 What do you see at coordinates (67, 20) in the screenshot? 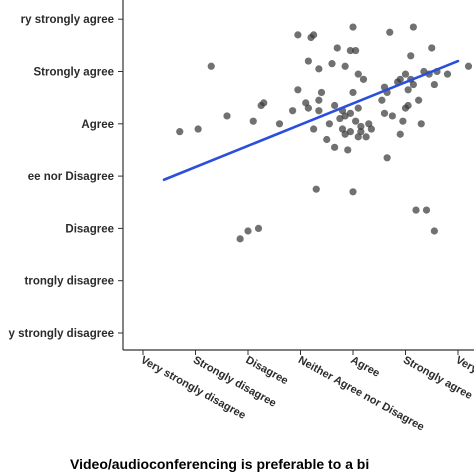
I see `y-tick-label: ry strongly agree` at bounding box center [67, 20].